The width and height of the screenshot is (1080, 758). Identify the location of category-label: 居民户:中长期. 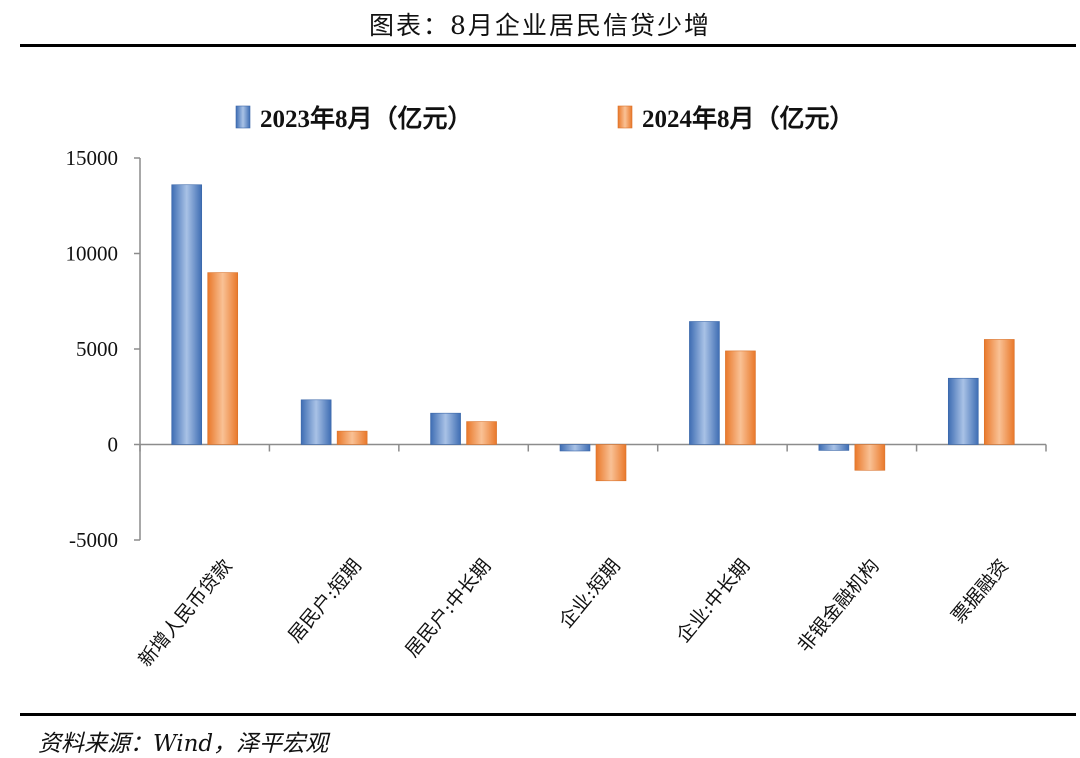
(448, 608).